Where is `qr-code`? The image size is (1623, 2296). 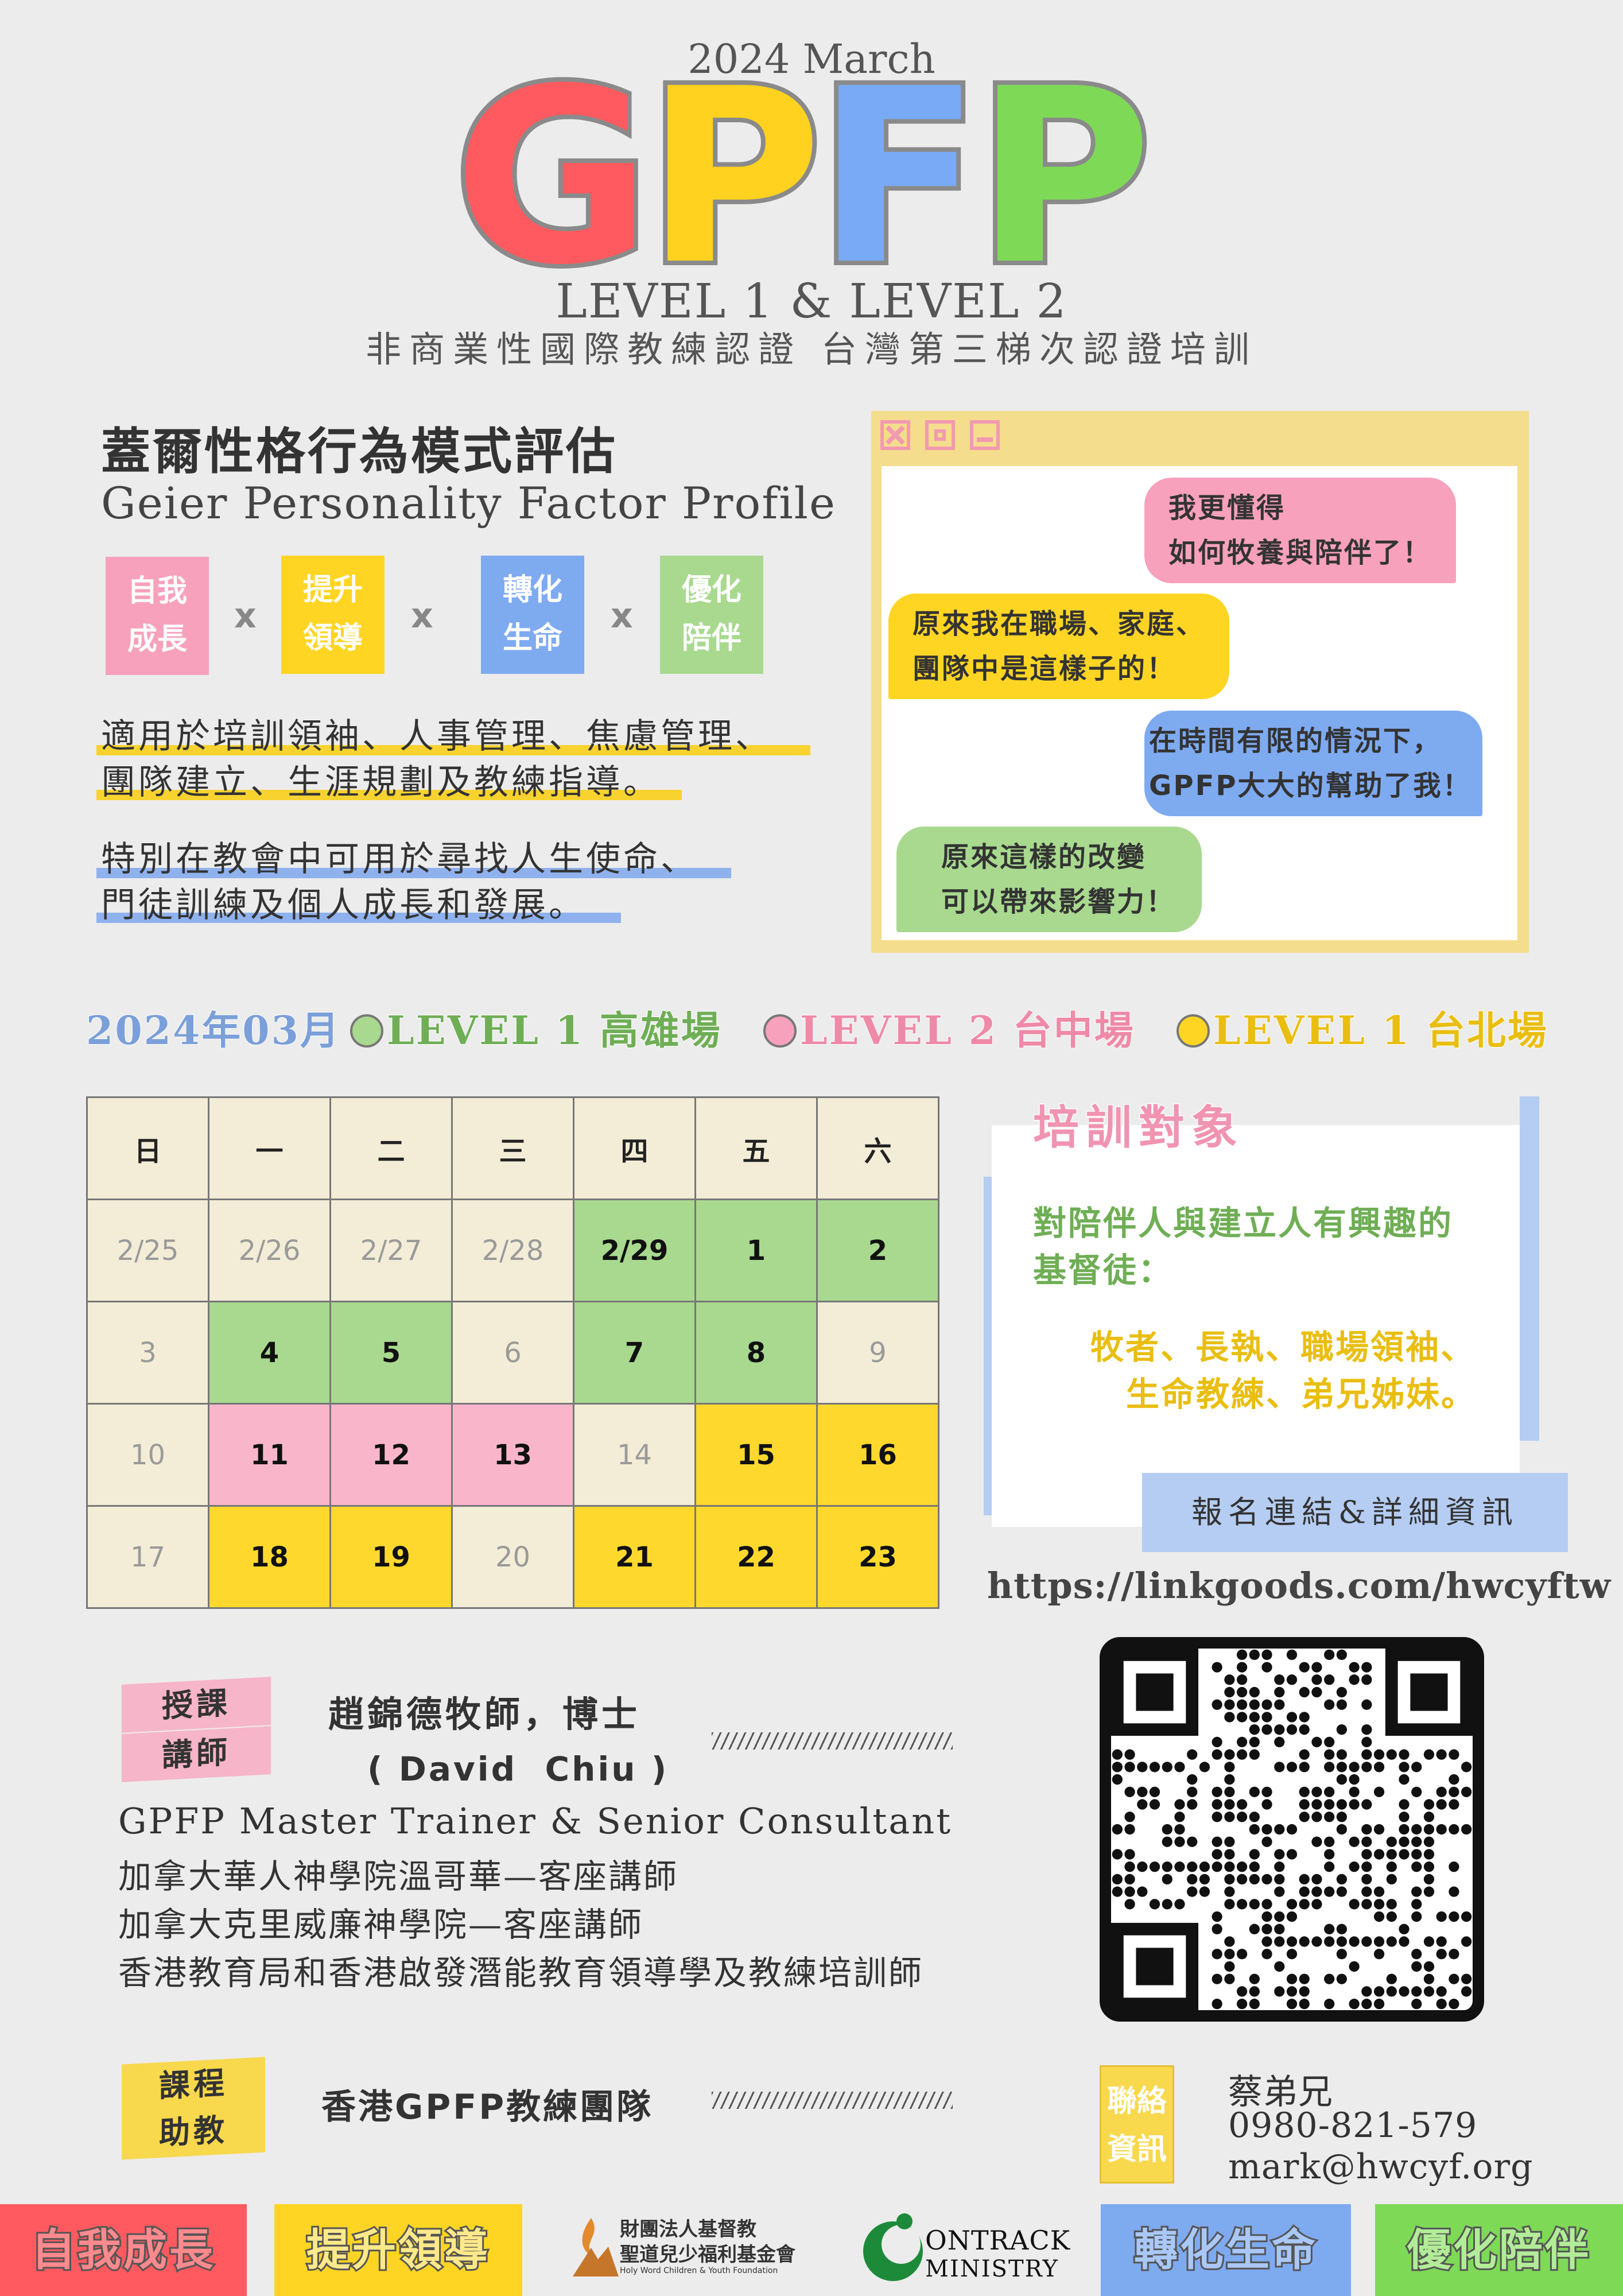
qr-code is located at coordinates (1292, 1829).